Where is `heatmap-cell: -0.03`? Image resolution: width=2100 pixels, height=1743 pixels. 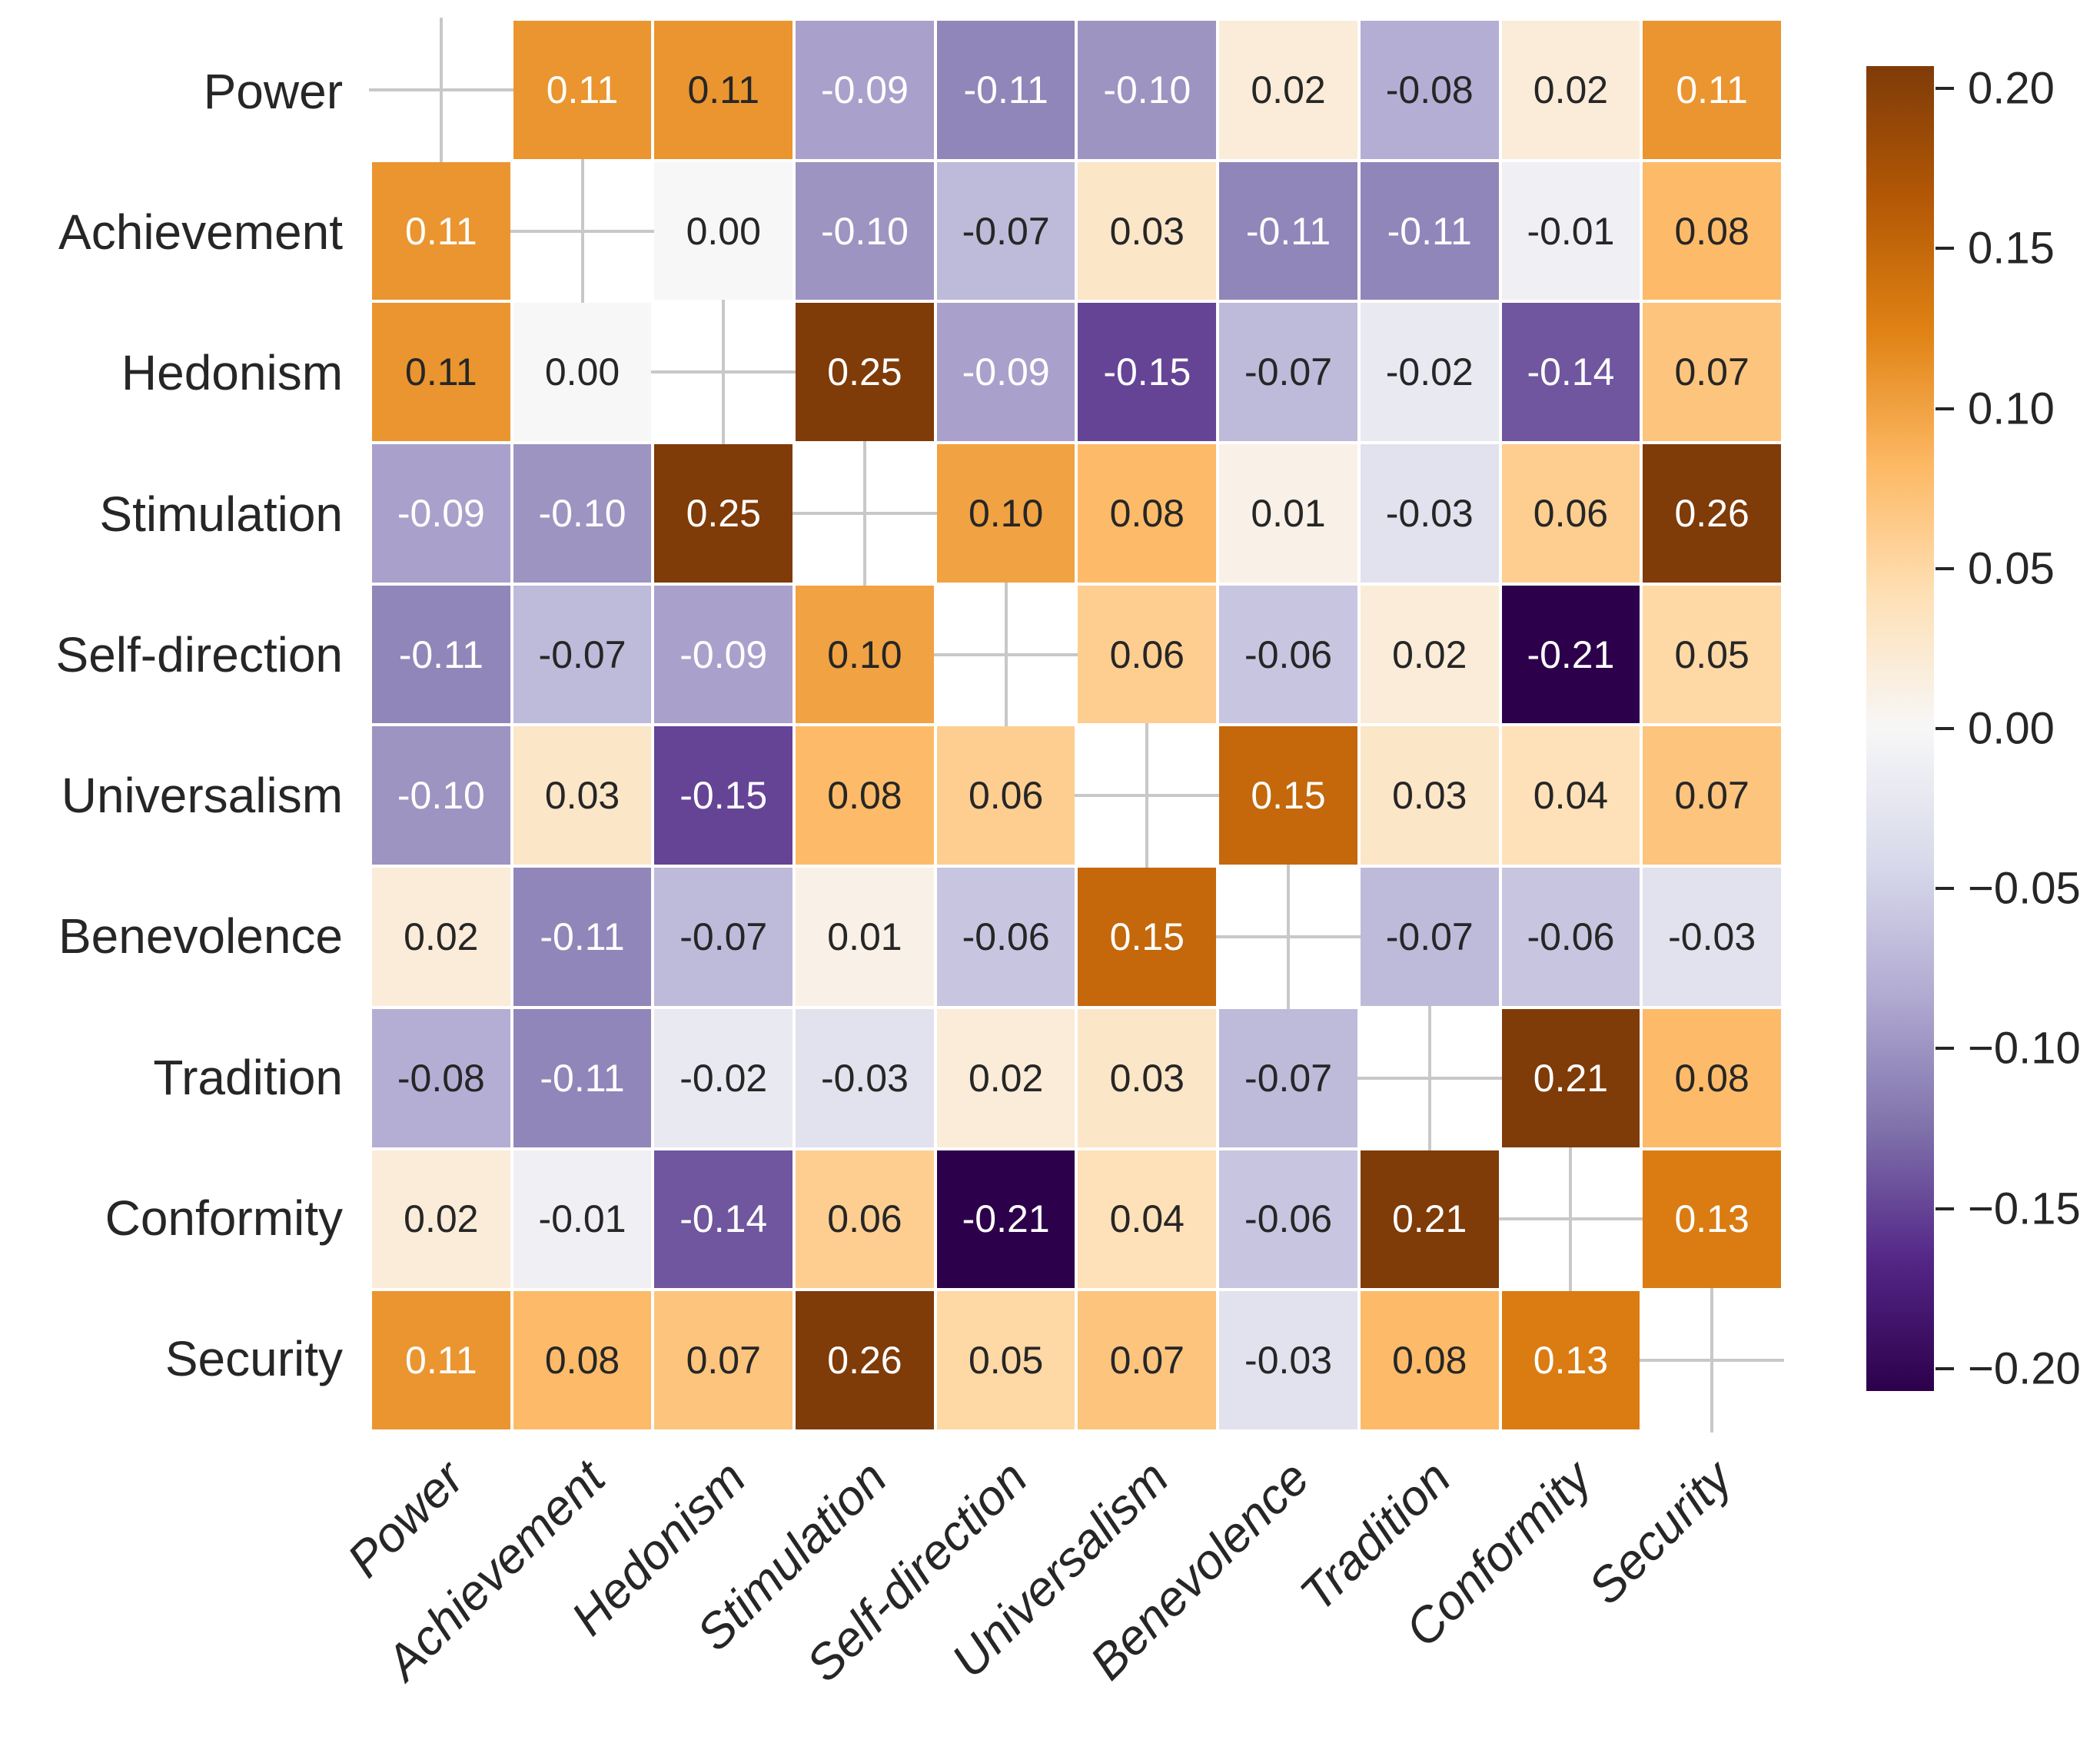
heatmap-cell: -0.03 is located at coordinates (865, 1077).